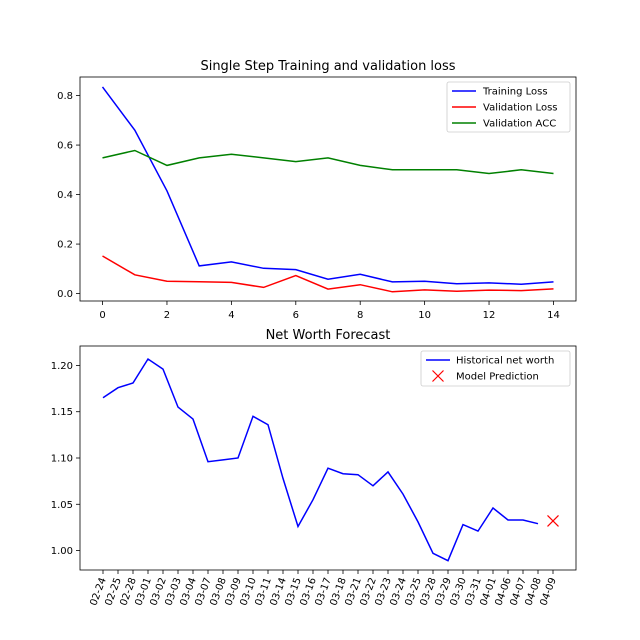 Image resolution: width=640 pixels, height=640 pixels. What do you see at coordinates (520, 108) in the screenshot?
I see `legend-label-validation-loss: Validation Loss` at bounding box center [520, 108].